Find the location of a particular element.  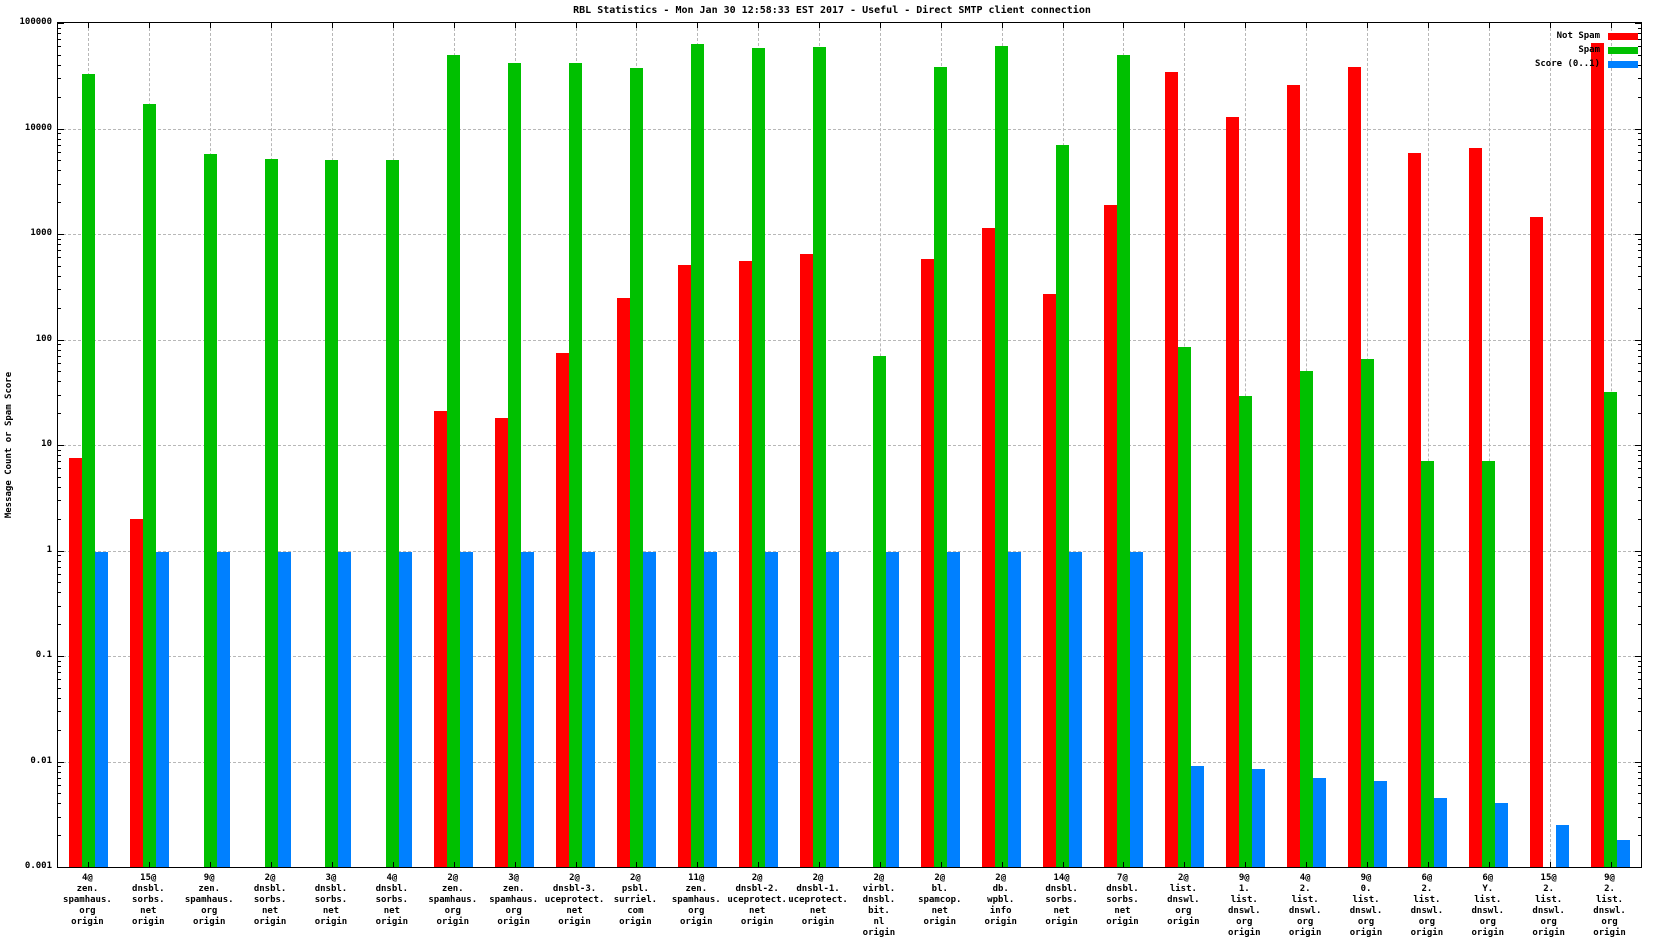

x-tick-label-line: virbl. is located at coordinates (879, 889).